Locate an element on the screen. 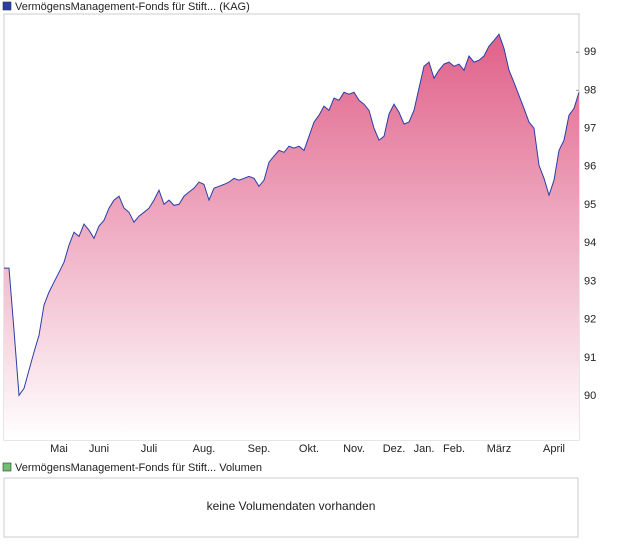 This screenshot has height=551, width=620. y-tick-label: 93 is located at coordinates (590, 281).